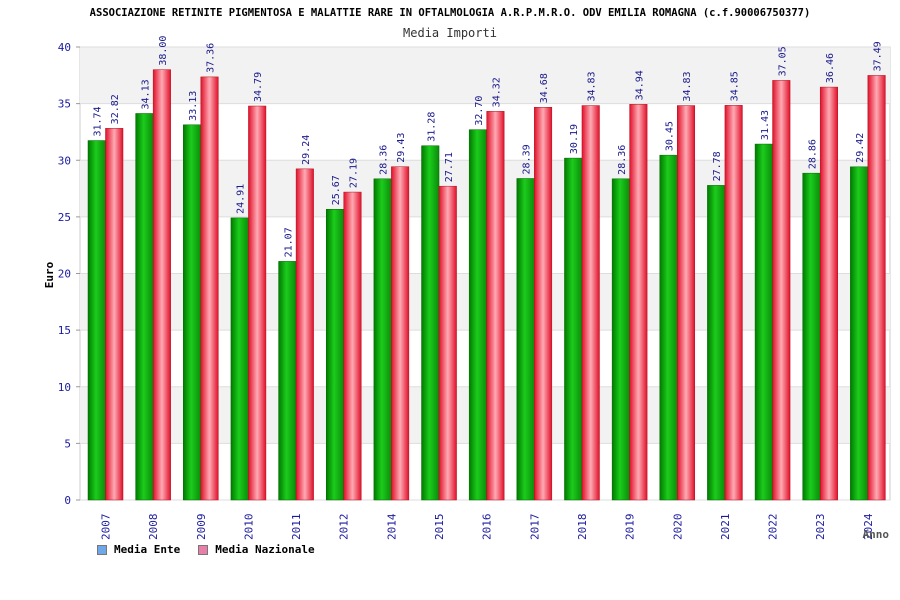 The image size is (900, 600). What do you see at coordinates (574, 139) in the screenshot?
I see `bar-value-label: 30.19` at bounding box center [574, 139].